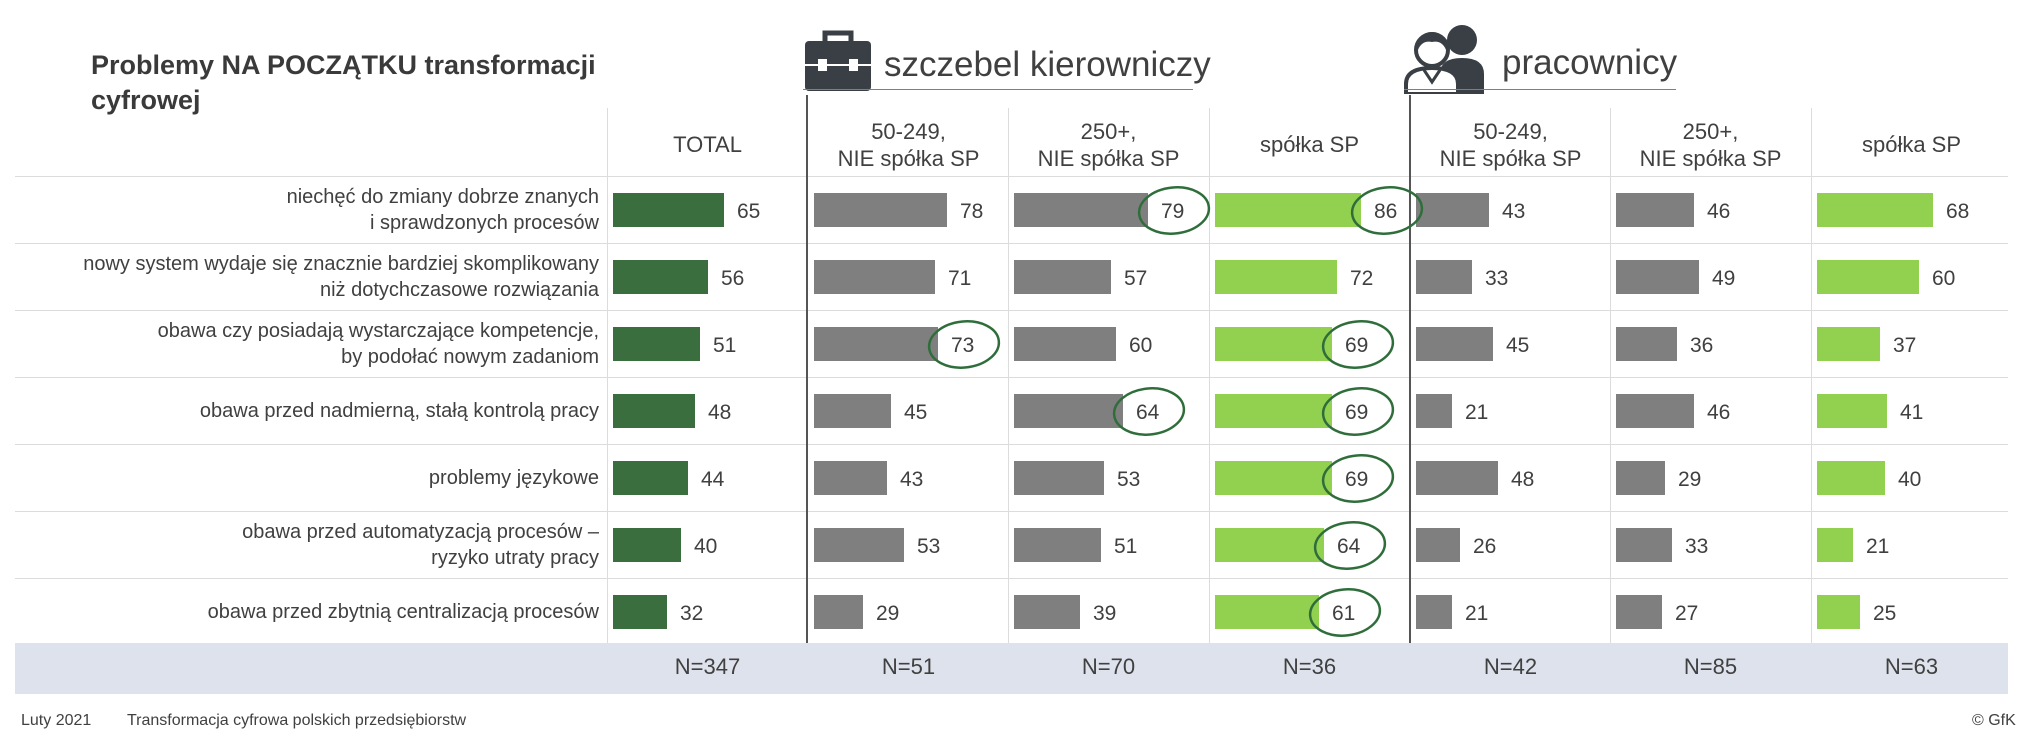 Image resolution: width=2023 pixels, height=737 pixels. I want to click on bar-value: 68, so click(1958, 211).